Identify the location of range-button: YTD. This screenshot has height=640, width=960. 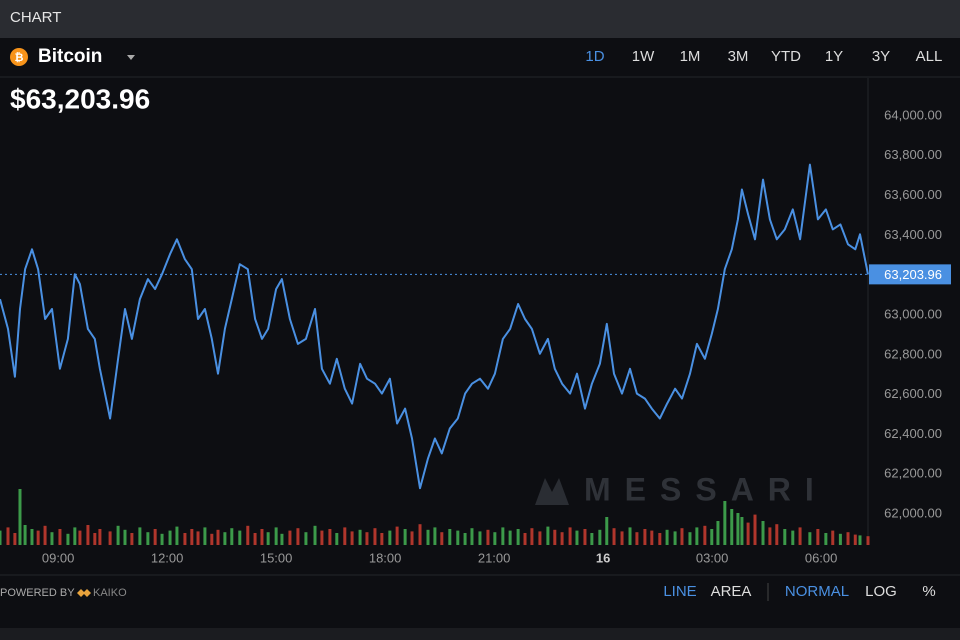
(786, 56).